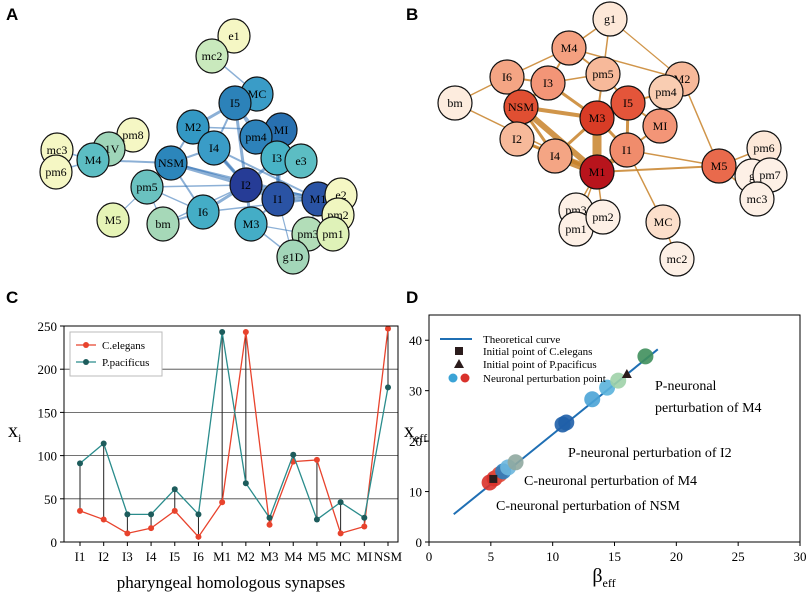 This screenshot has height=600, width=809. I want to click on netB-node-circle-i2, so click(517, 139).